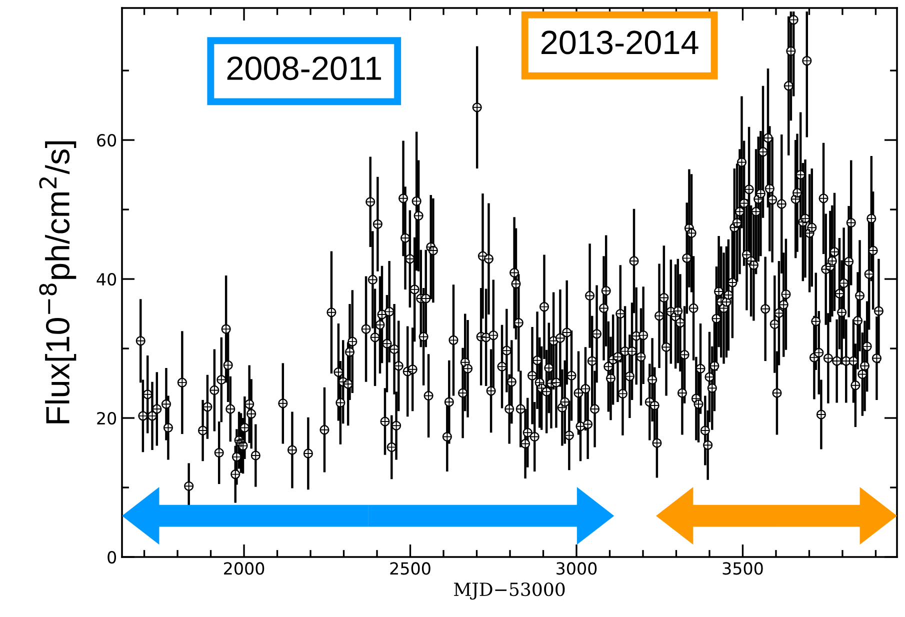  I want to click on annotation: 2008-2011, so click(304, 68).